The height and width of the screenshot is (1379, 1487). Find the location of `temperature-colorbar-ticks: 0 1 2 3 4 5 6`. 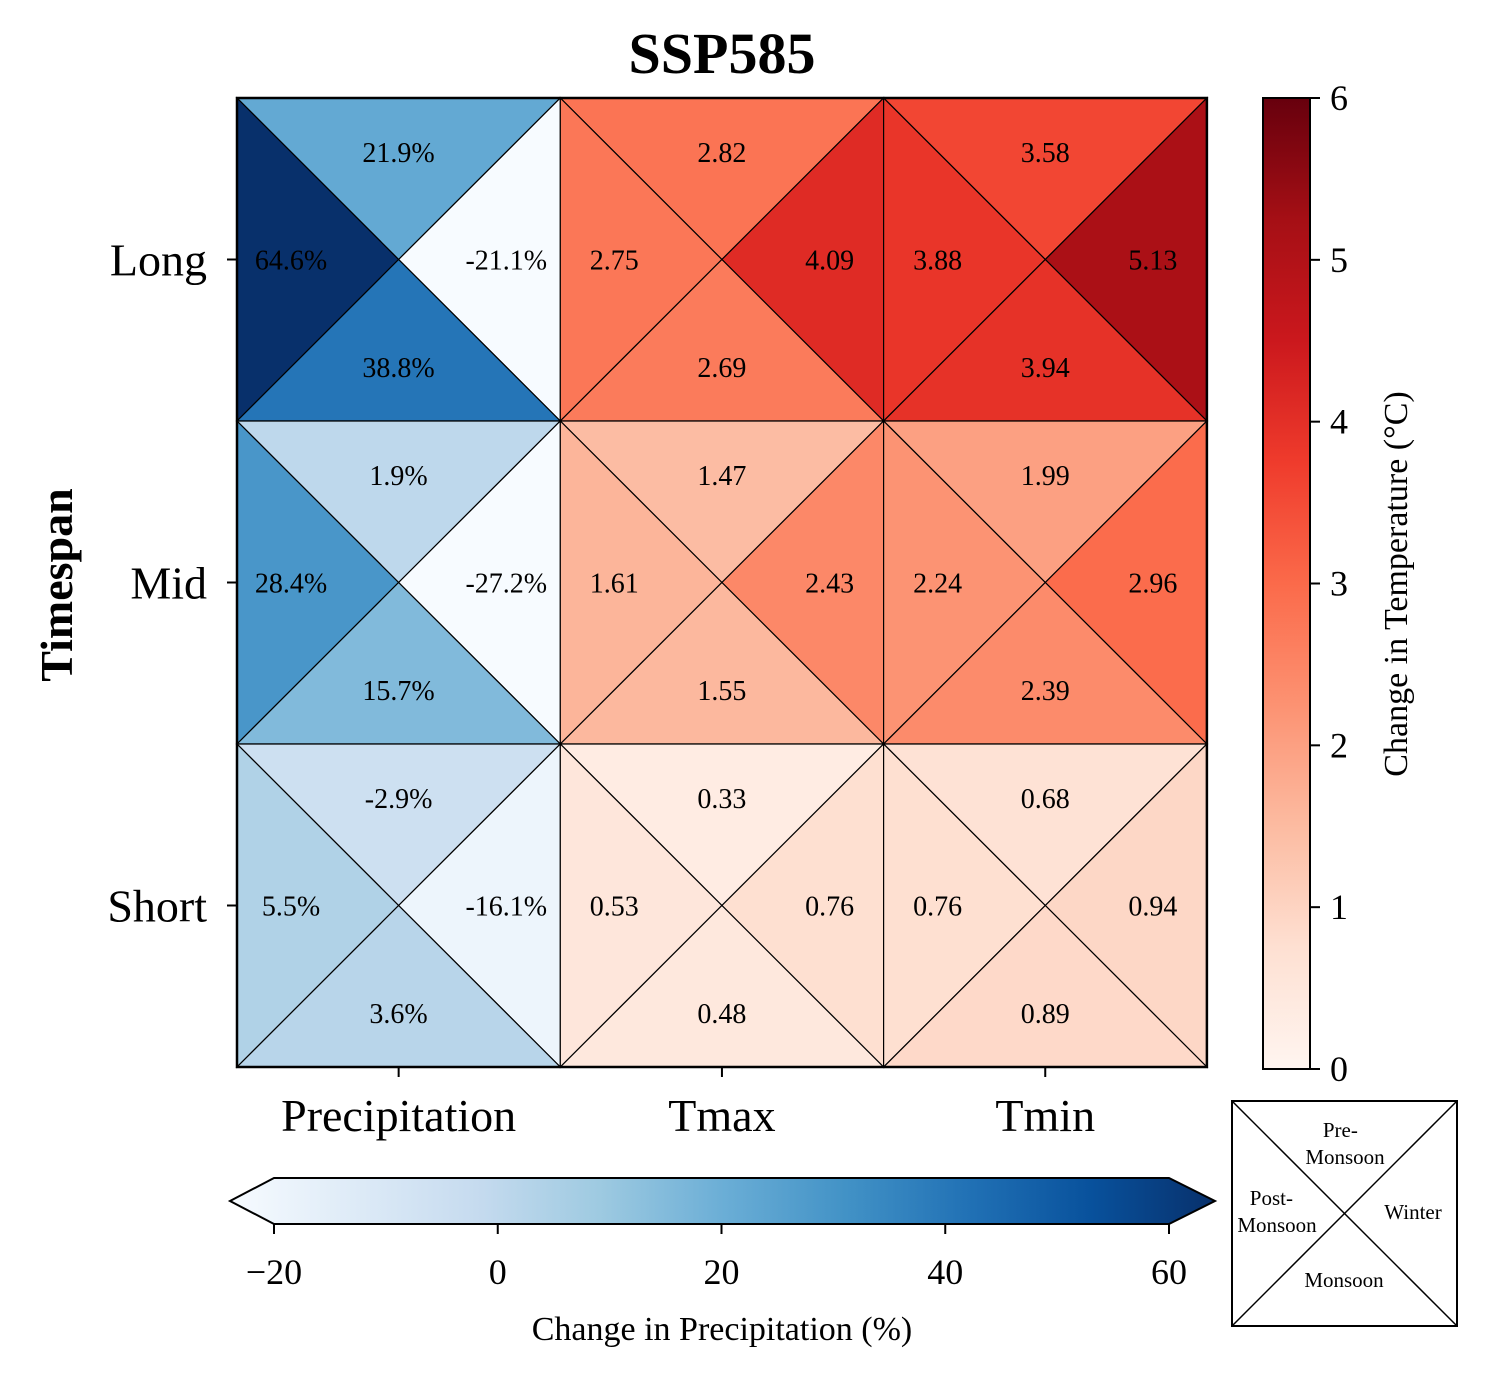

temperature-colorbar-ticks: 0 1 2 3 4 5 6 is located at coordinates (1329, 583).